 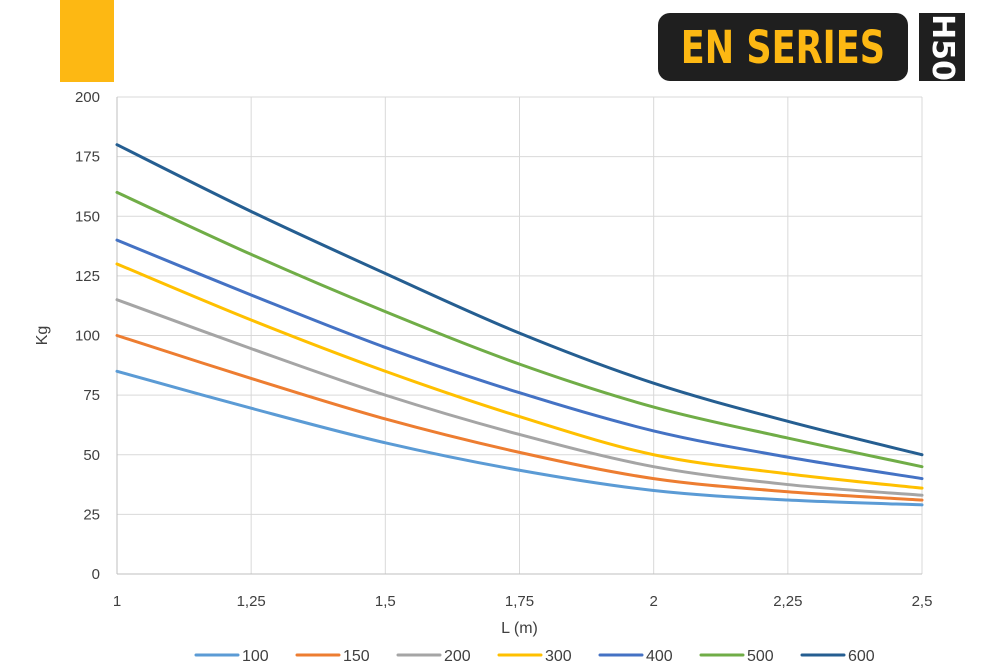 I want to click on x-tick-label: 1,75, so click(x=519, y=601).